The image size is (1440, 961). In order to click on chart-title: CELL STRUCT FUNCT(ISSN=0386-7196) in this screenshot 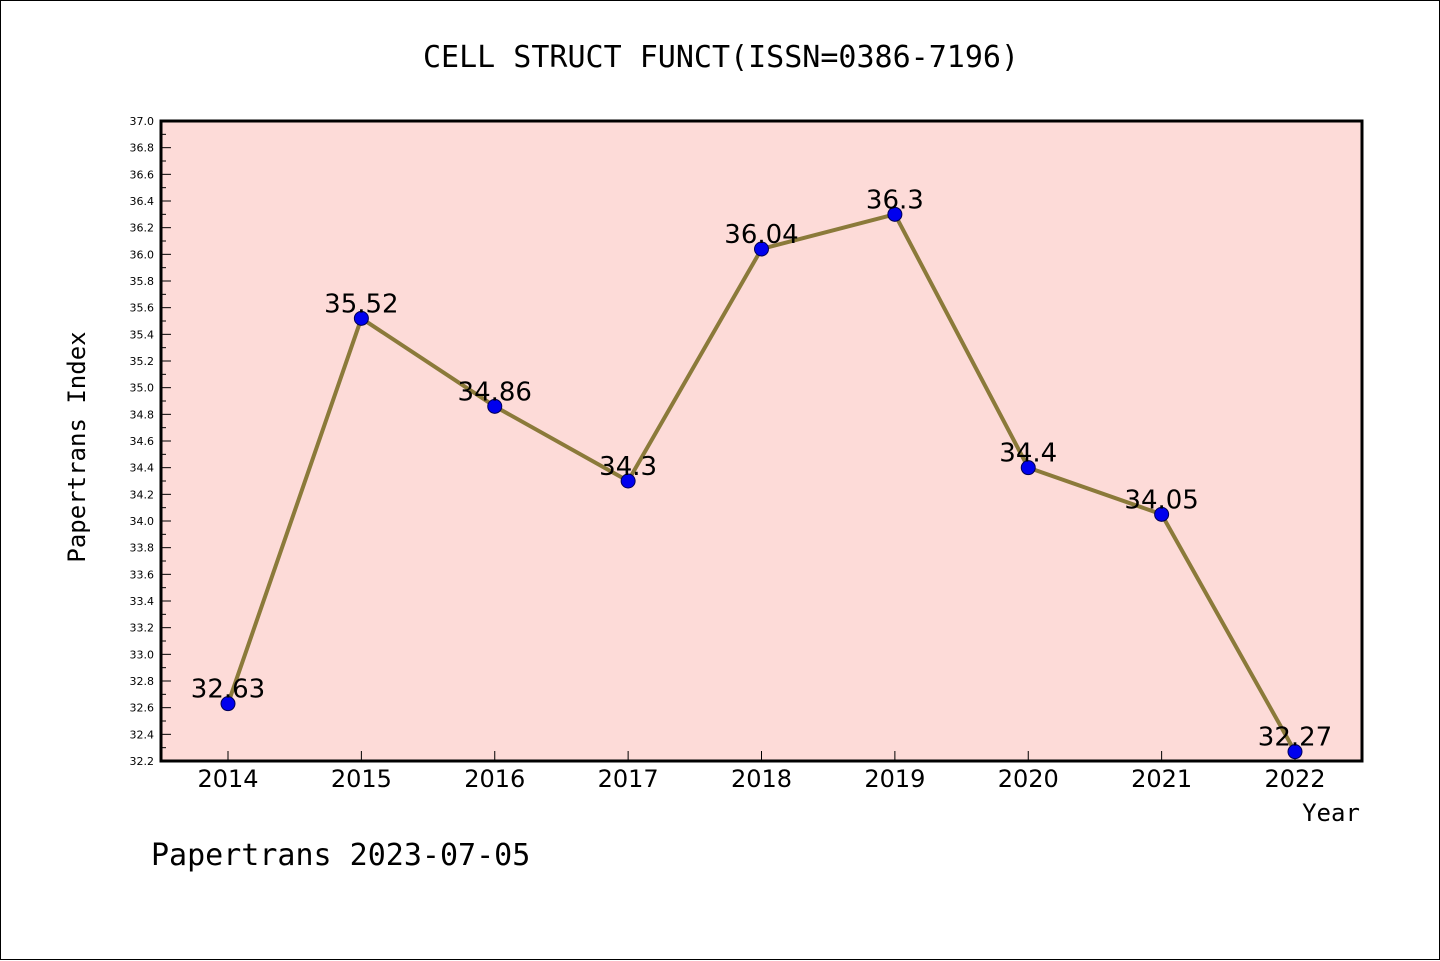, I will do `click(721, 57)`.